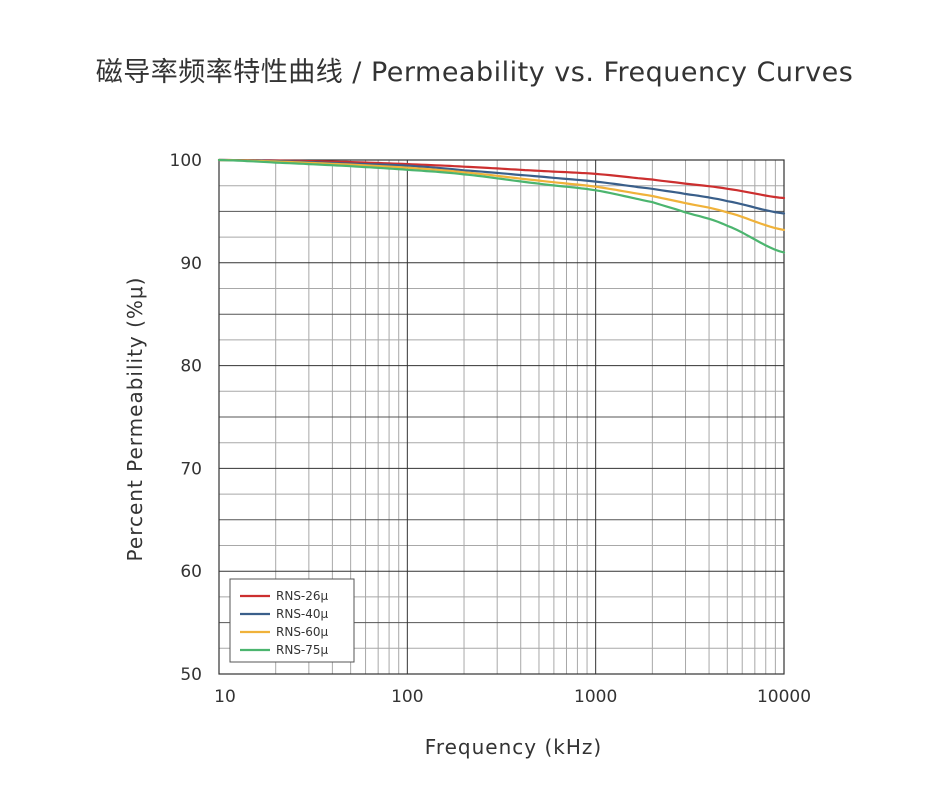 The image size is (949, 799). I want to click on y-axis-label: Percent Permeability (%μ), so click(135, 419).